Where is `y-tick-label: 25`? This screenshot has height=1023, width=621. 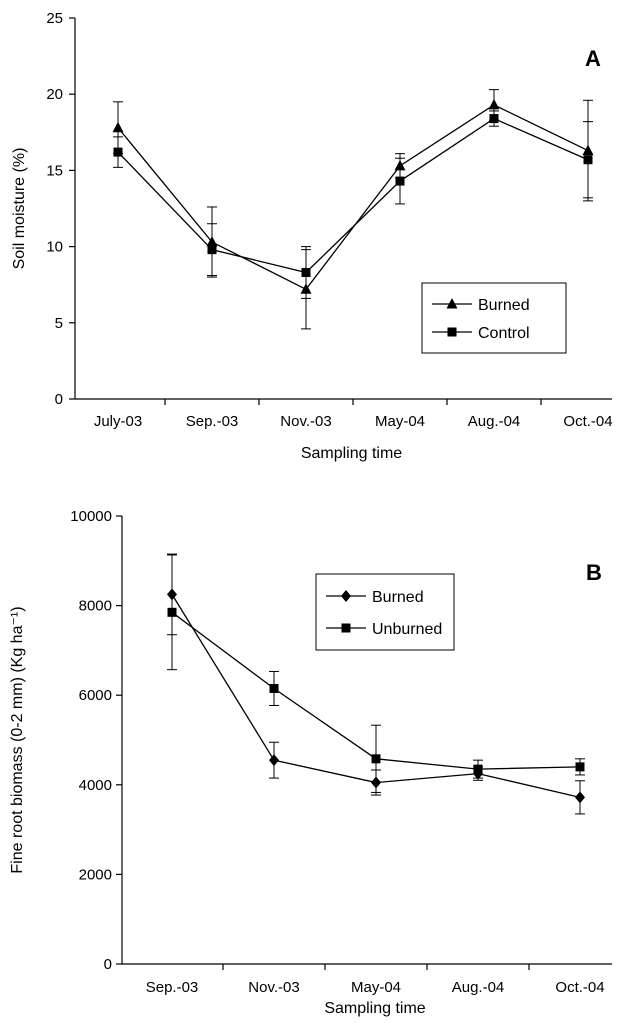
y-tick-label: 25 is located at coordinates (54, 18).